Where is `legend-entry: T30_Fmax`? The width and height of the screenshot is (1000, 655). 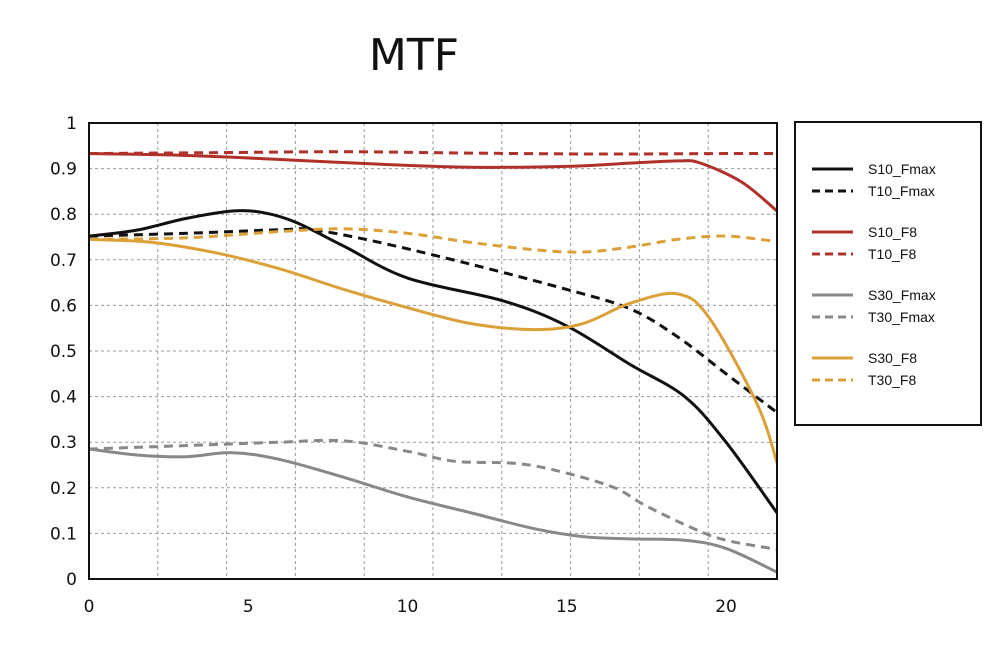 legend-entry: T30_Fmax is located at coordinates (873, 317).